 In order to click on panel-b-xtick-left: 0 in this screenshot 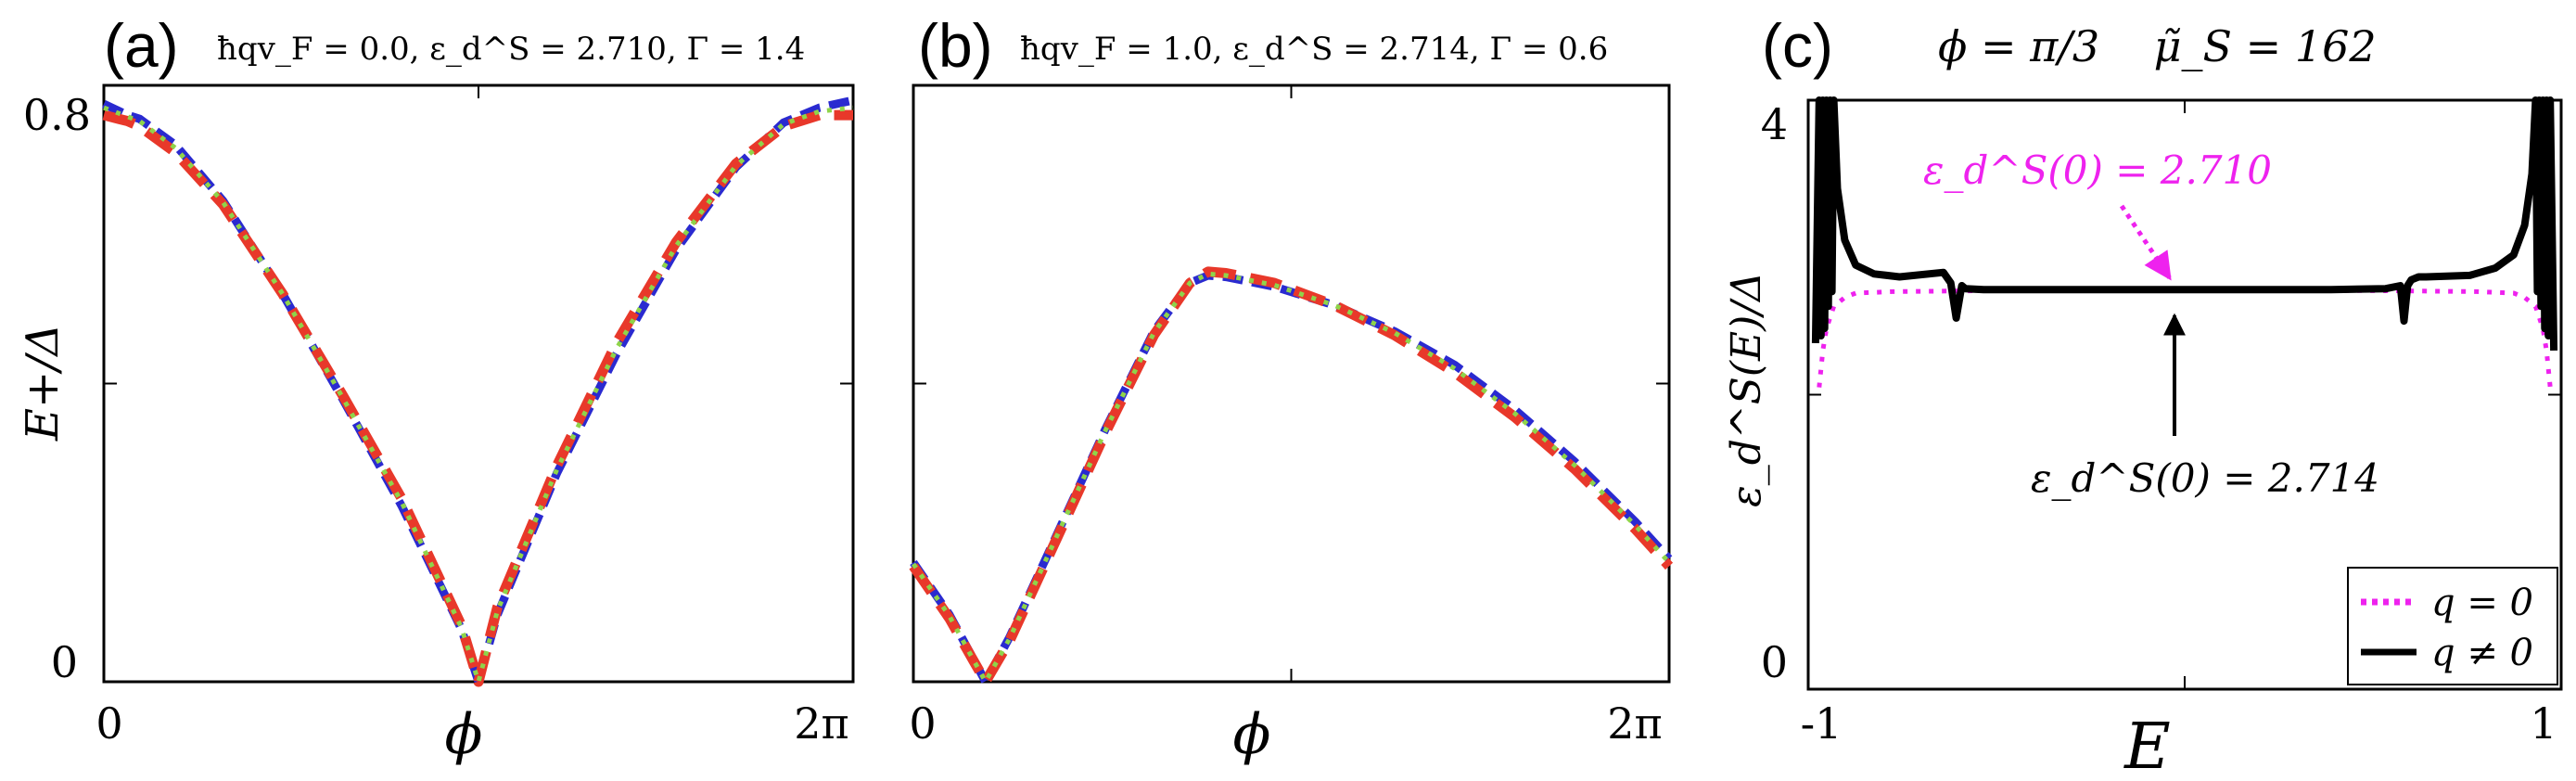, I will do `click(923, 723)`.